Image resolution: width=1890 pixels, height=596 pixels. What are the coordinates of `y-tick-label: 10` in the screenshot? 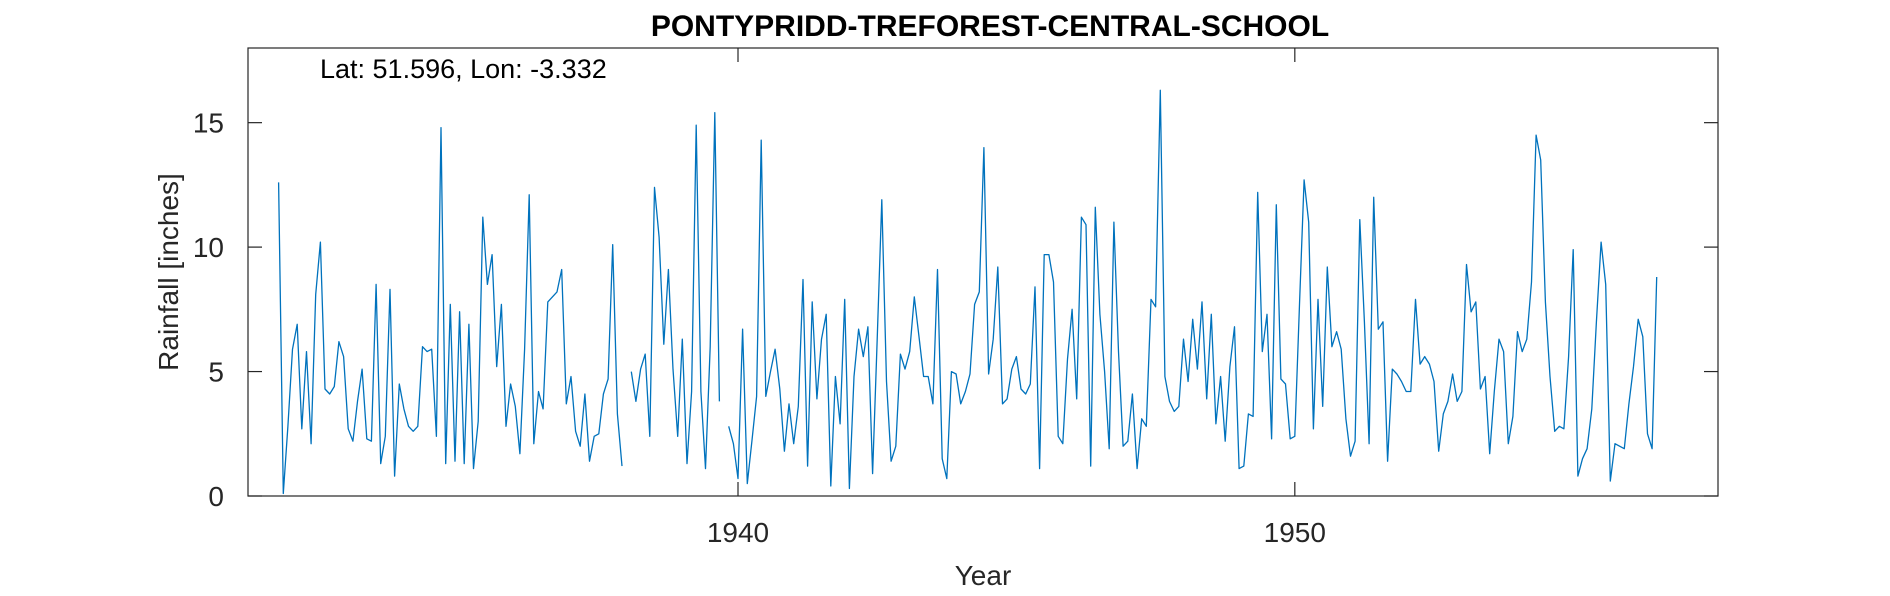 It's located at (208, 247).